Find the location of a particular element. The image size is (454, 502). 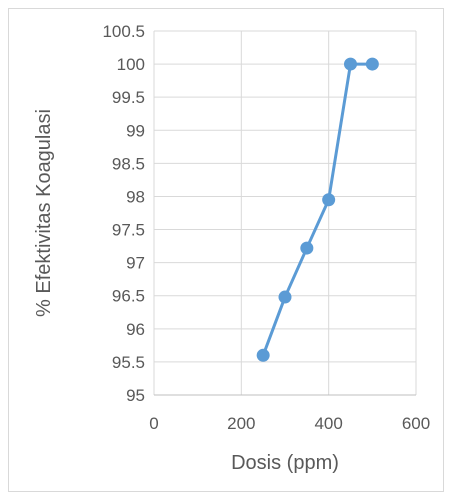

x-axis-label: Dosis (ppm) is located at coordinates (285, 463).